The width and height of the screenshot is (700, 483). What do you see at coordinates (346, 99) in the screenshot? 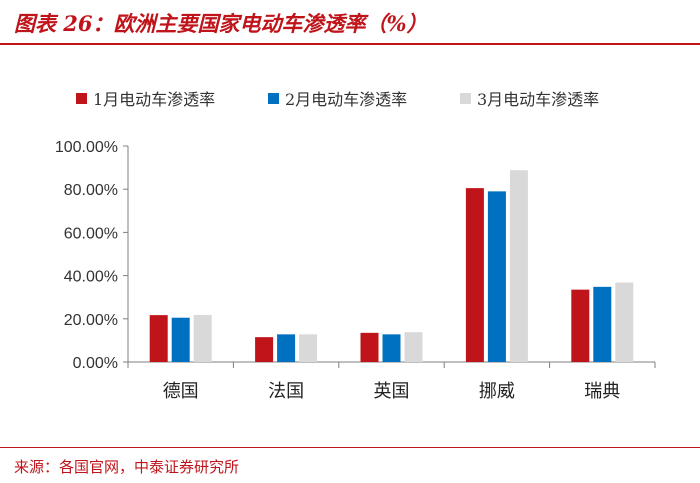
I see `legend-label-2: 2月电动车渗透率` at bounding box center [346, 99].